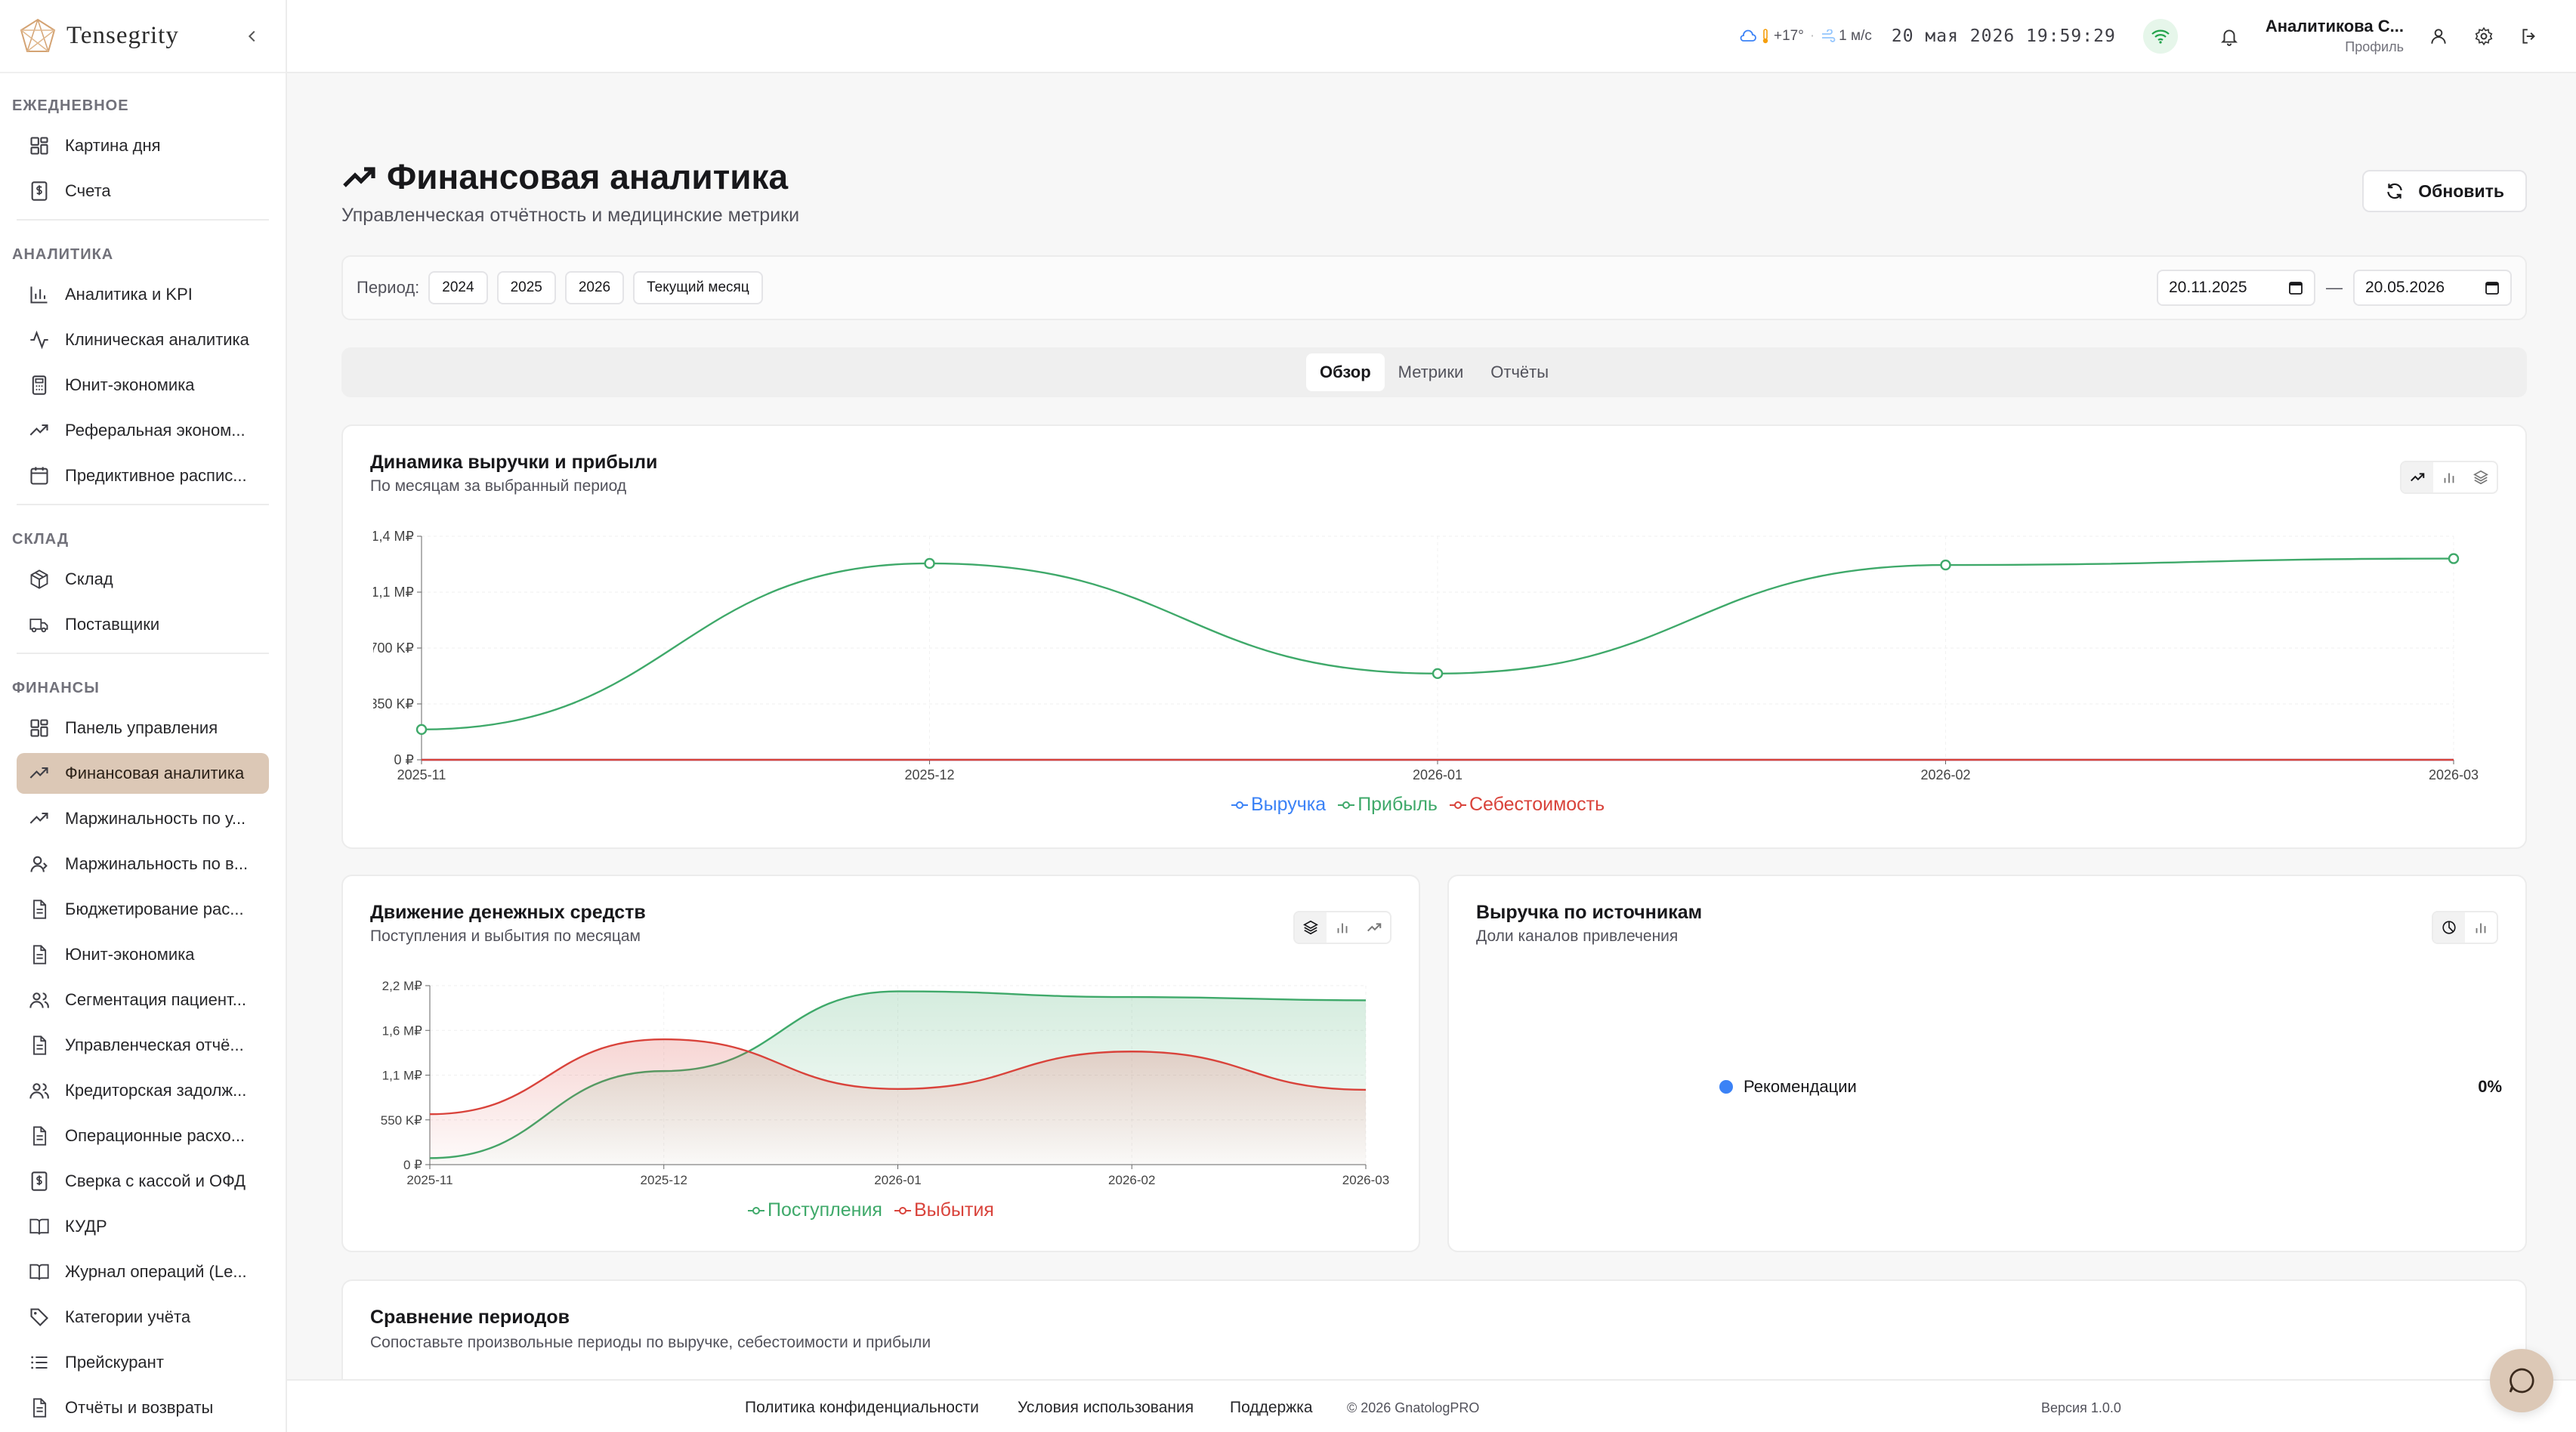 The height and width of the screenshot is (1432, 2576). I want to click on tab-metrics: Метрики, so click(1431, 372).